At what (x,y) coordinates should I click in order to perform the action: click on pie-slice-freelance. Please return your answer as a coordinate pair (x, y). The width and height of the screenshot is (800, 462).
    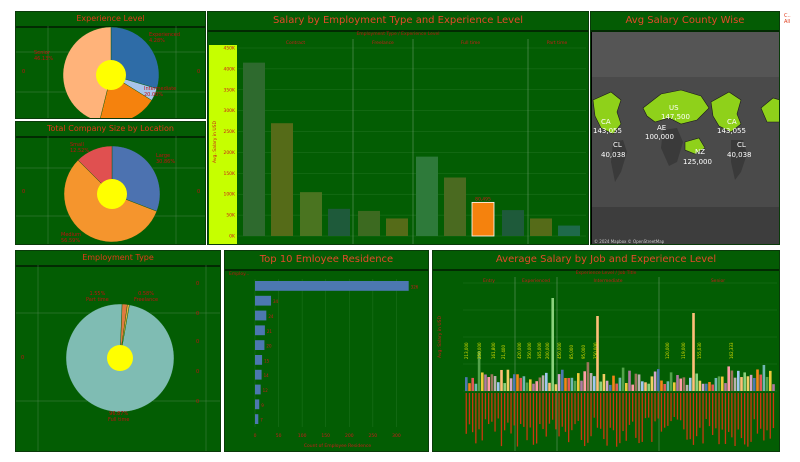
    Looking at the image, I should click on (124, 331).